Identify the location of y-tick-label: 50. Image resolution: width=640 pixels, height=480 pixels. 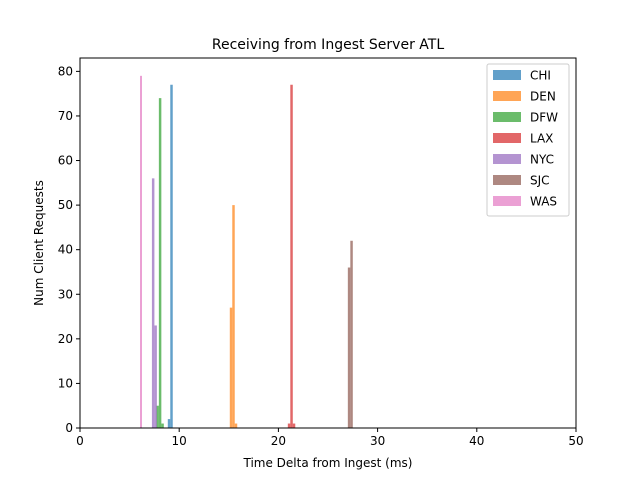
(65, 205).